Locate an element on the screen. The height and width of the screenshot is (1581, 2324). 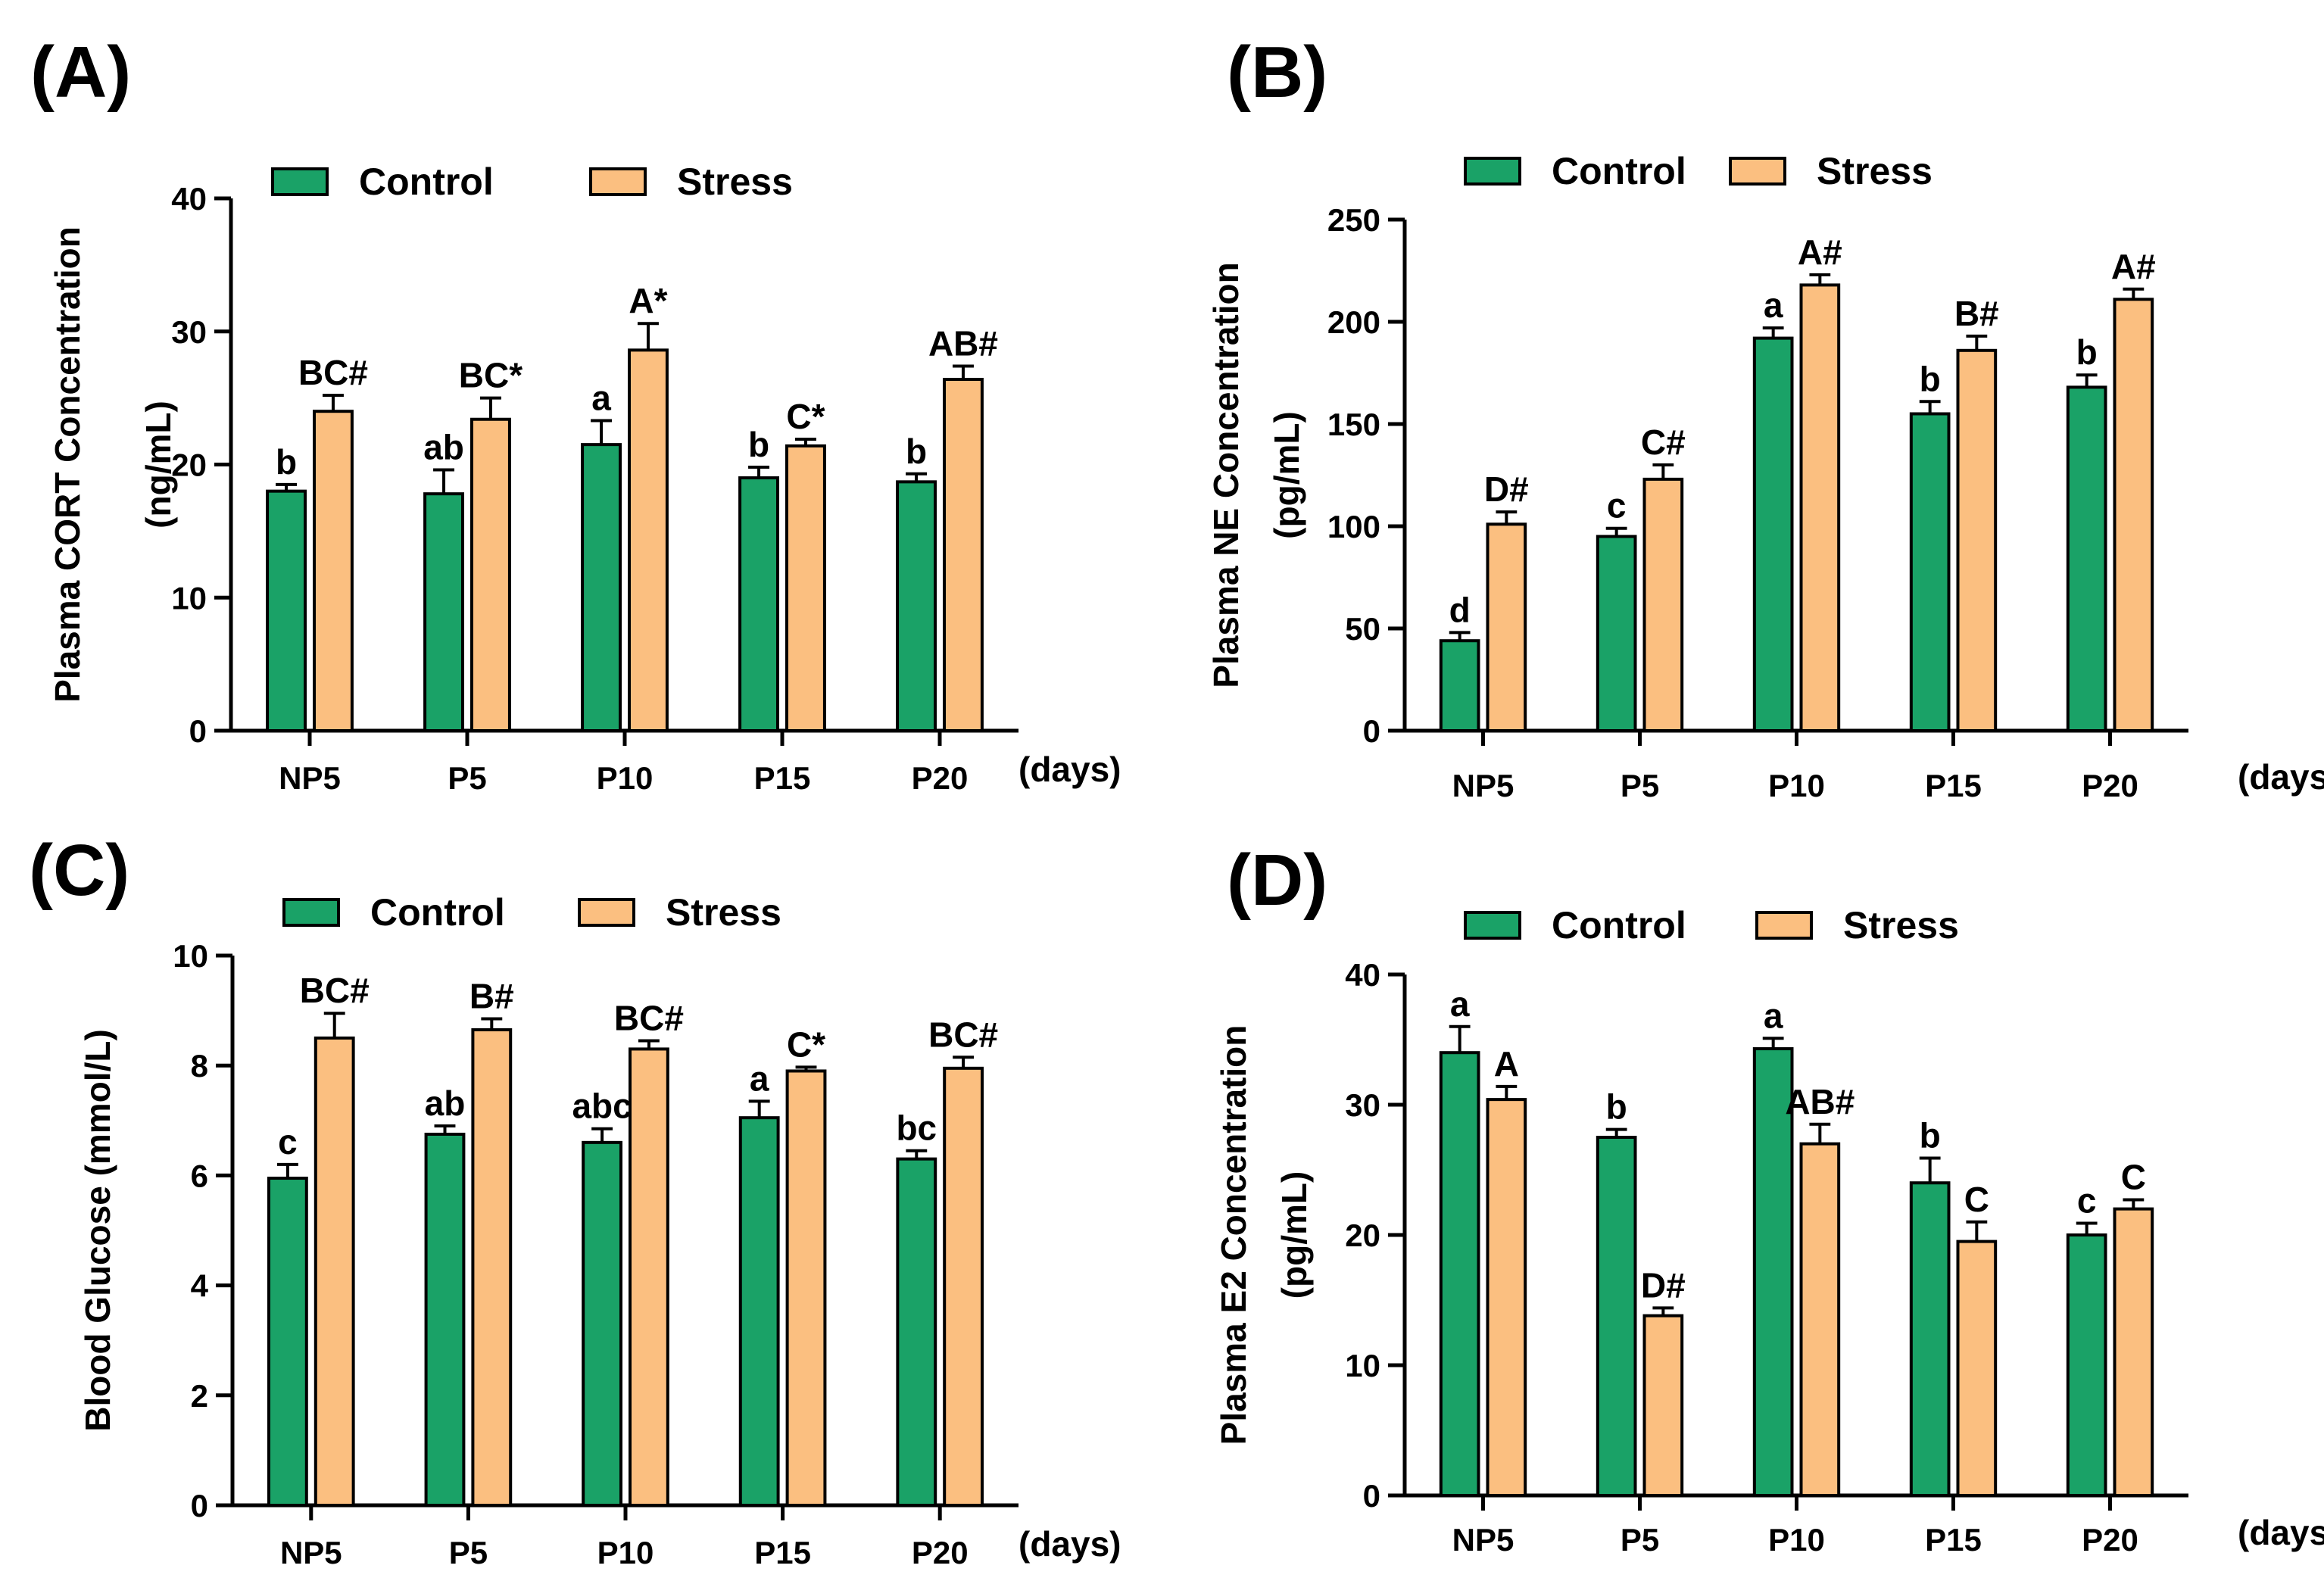
panel-c-sig-label-control: c is located at coordinates (288, 1142).